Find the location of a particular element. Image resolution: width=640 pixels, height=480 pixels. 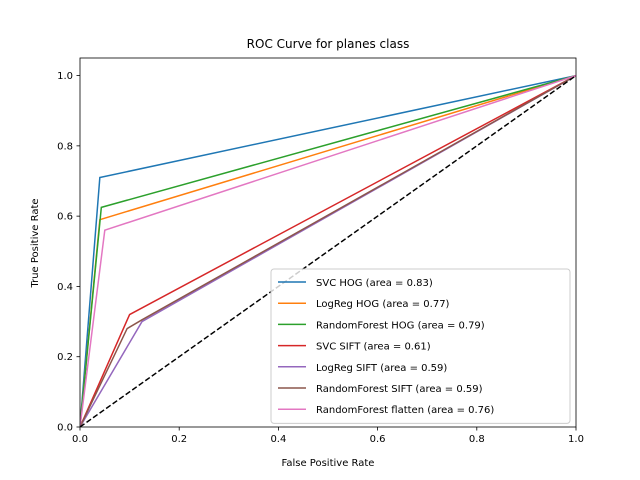

y-axis-label: True Positive Rate is located at coordinates (35, 243).